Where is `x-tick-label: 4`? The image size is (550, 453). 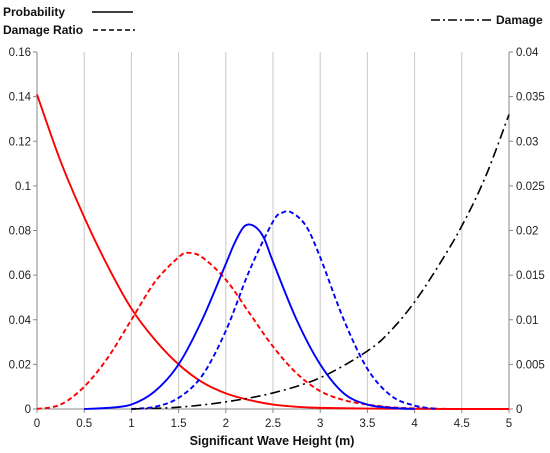
x-tick-label: 4 is located at coordinates (414, 424).